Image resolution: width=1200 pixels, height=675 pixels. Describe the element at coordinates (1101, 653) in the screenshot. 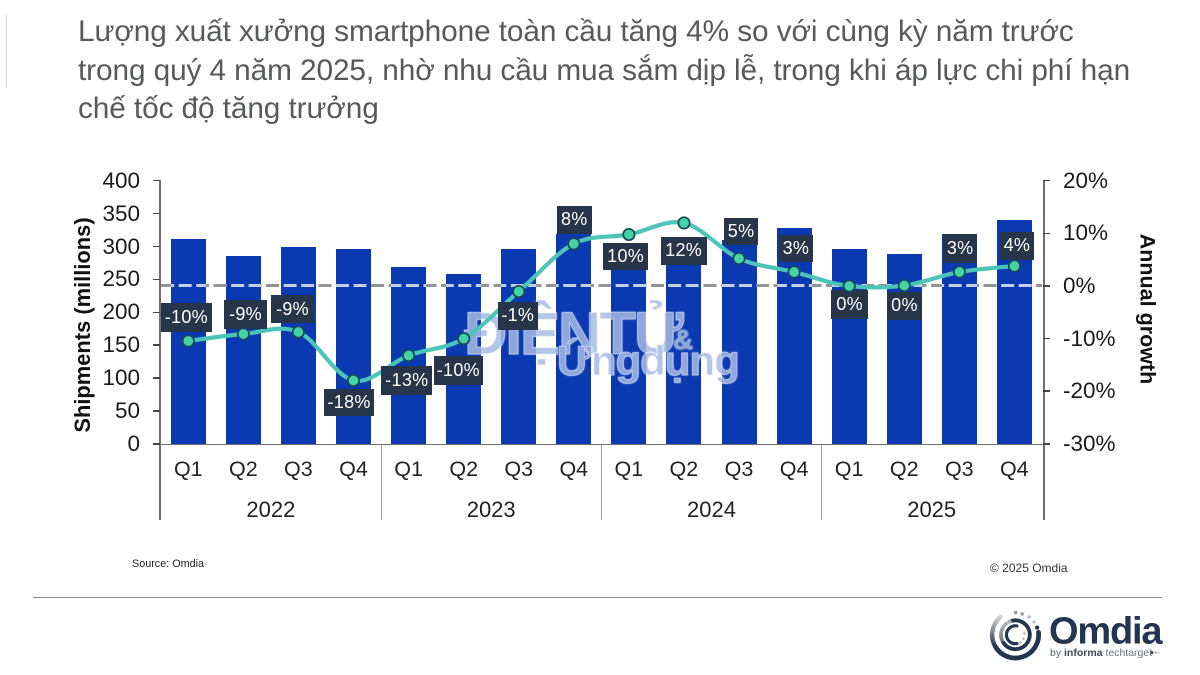

I see `svg-text: by informa techtarget` at that location.